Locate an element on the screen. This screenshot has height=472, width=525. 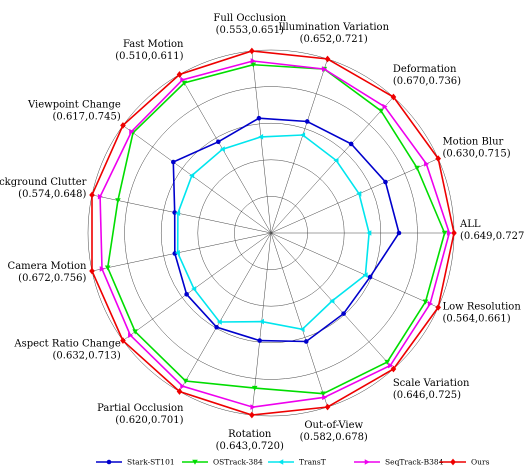
axis-label-range: (0.510,0.611) is located at coordinates (149, 56).